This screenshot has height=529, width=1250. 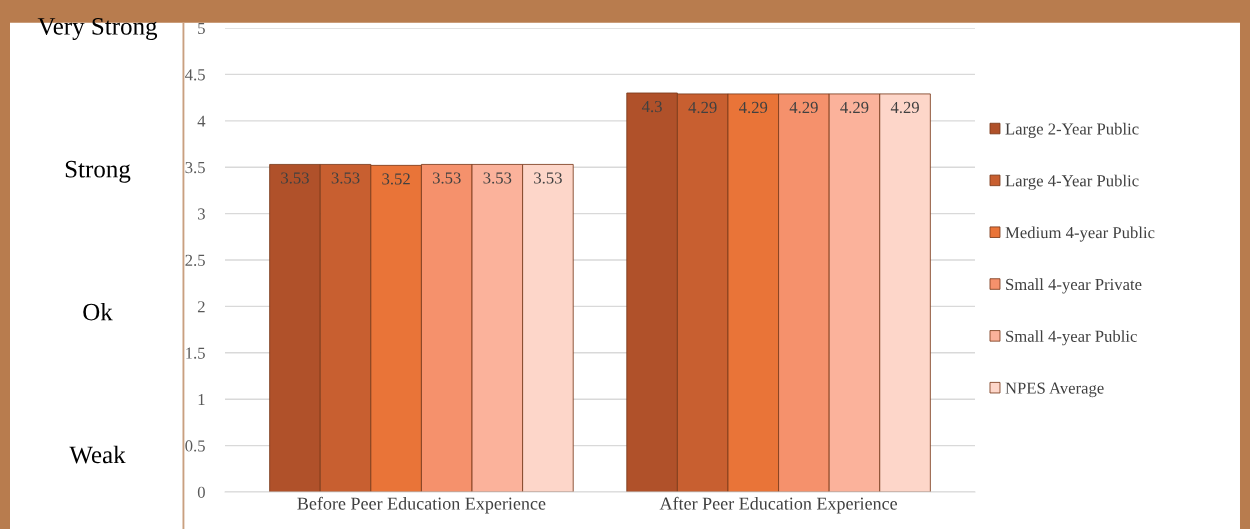 What do you see at coordinates (778, 505) in the screenshot?
I see `x-tick-label: After Peer Education Experience` at bounding box center [778, 505].